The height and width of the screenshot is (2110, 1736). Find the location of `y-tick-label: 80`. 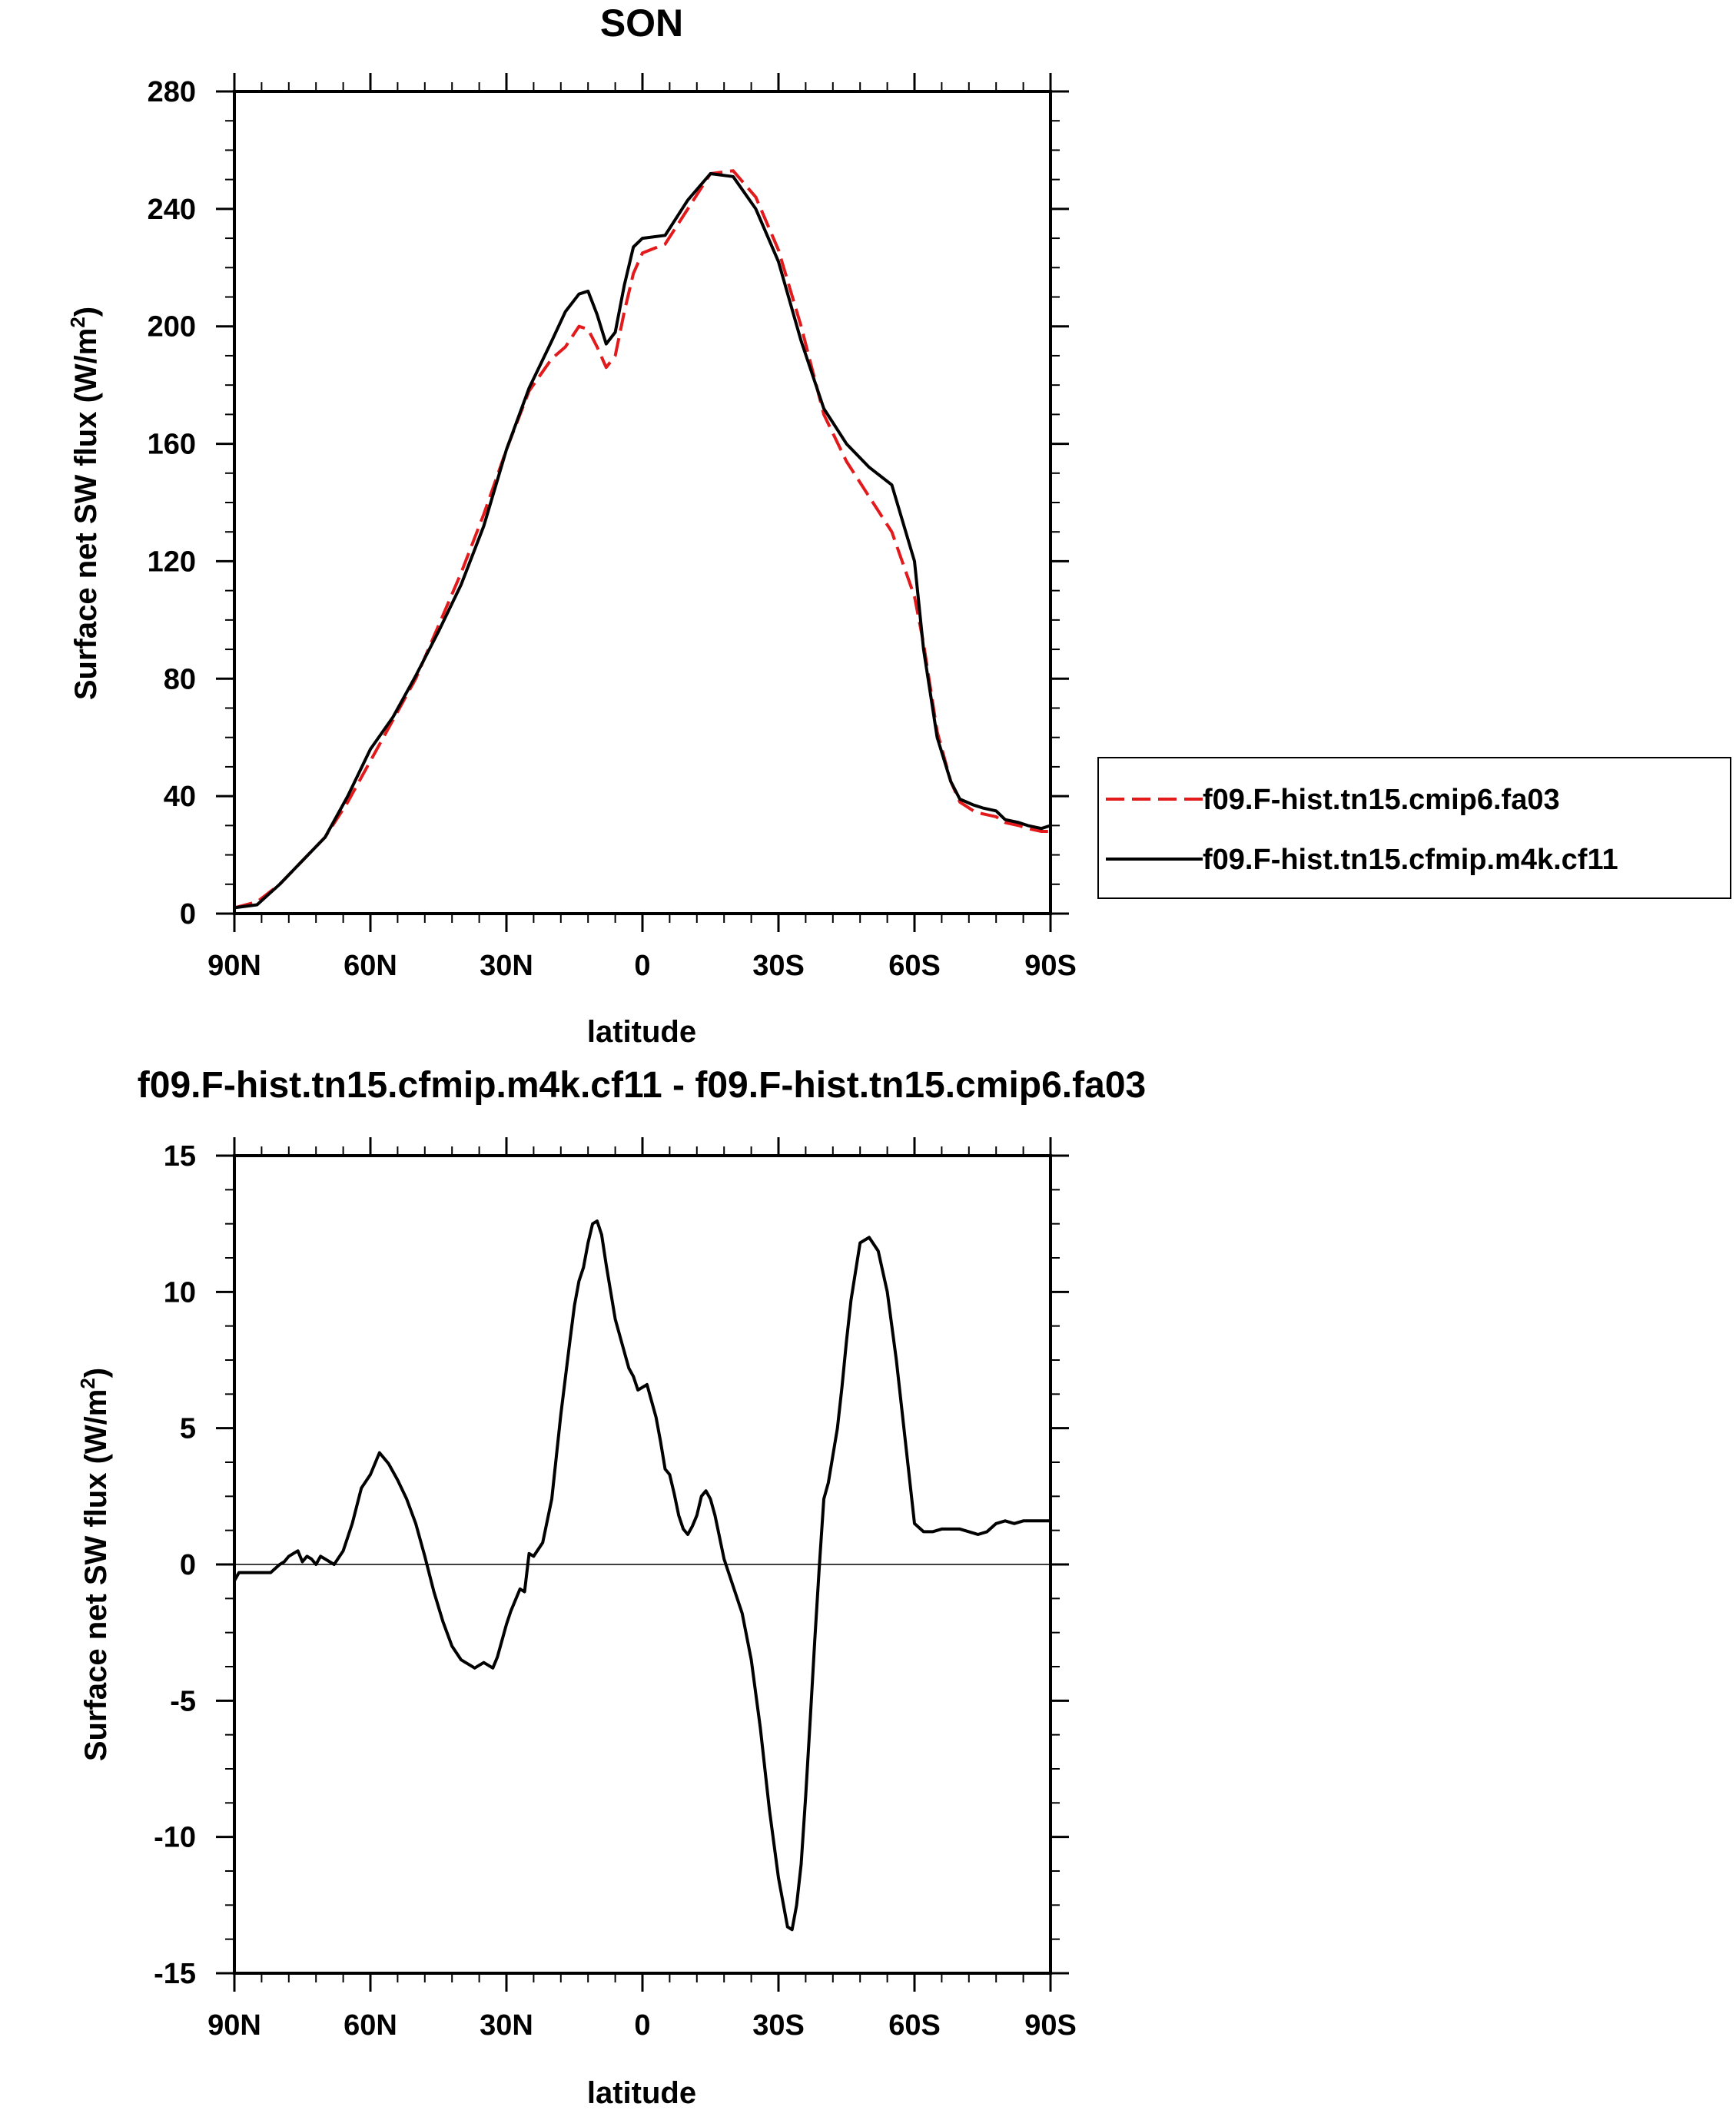

y-tick-label: 80 is located at coordinates (180, 679).